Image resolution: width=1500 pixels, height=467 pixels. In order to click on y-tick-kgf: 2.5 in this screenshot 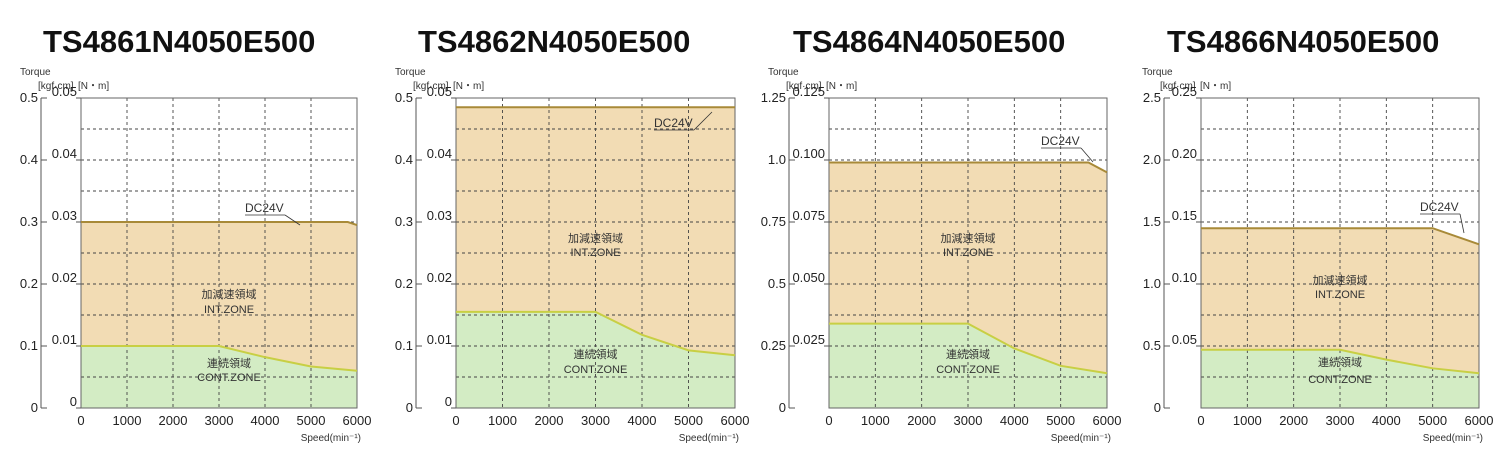, I will do `click(1152, 97)`.